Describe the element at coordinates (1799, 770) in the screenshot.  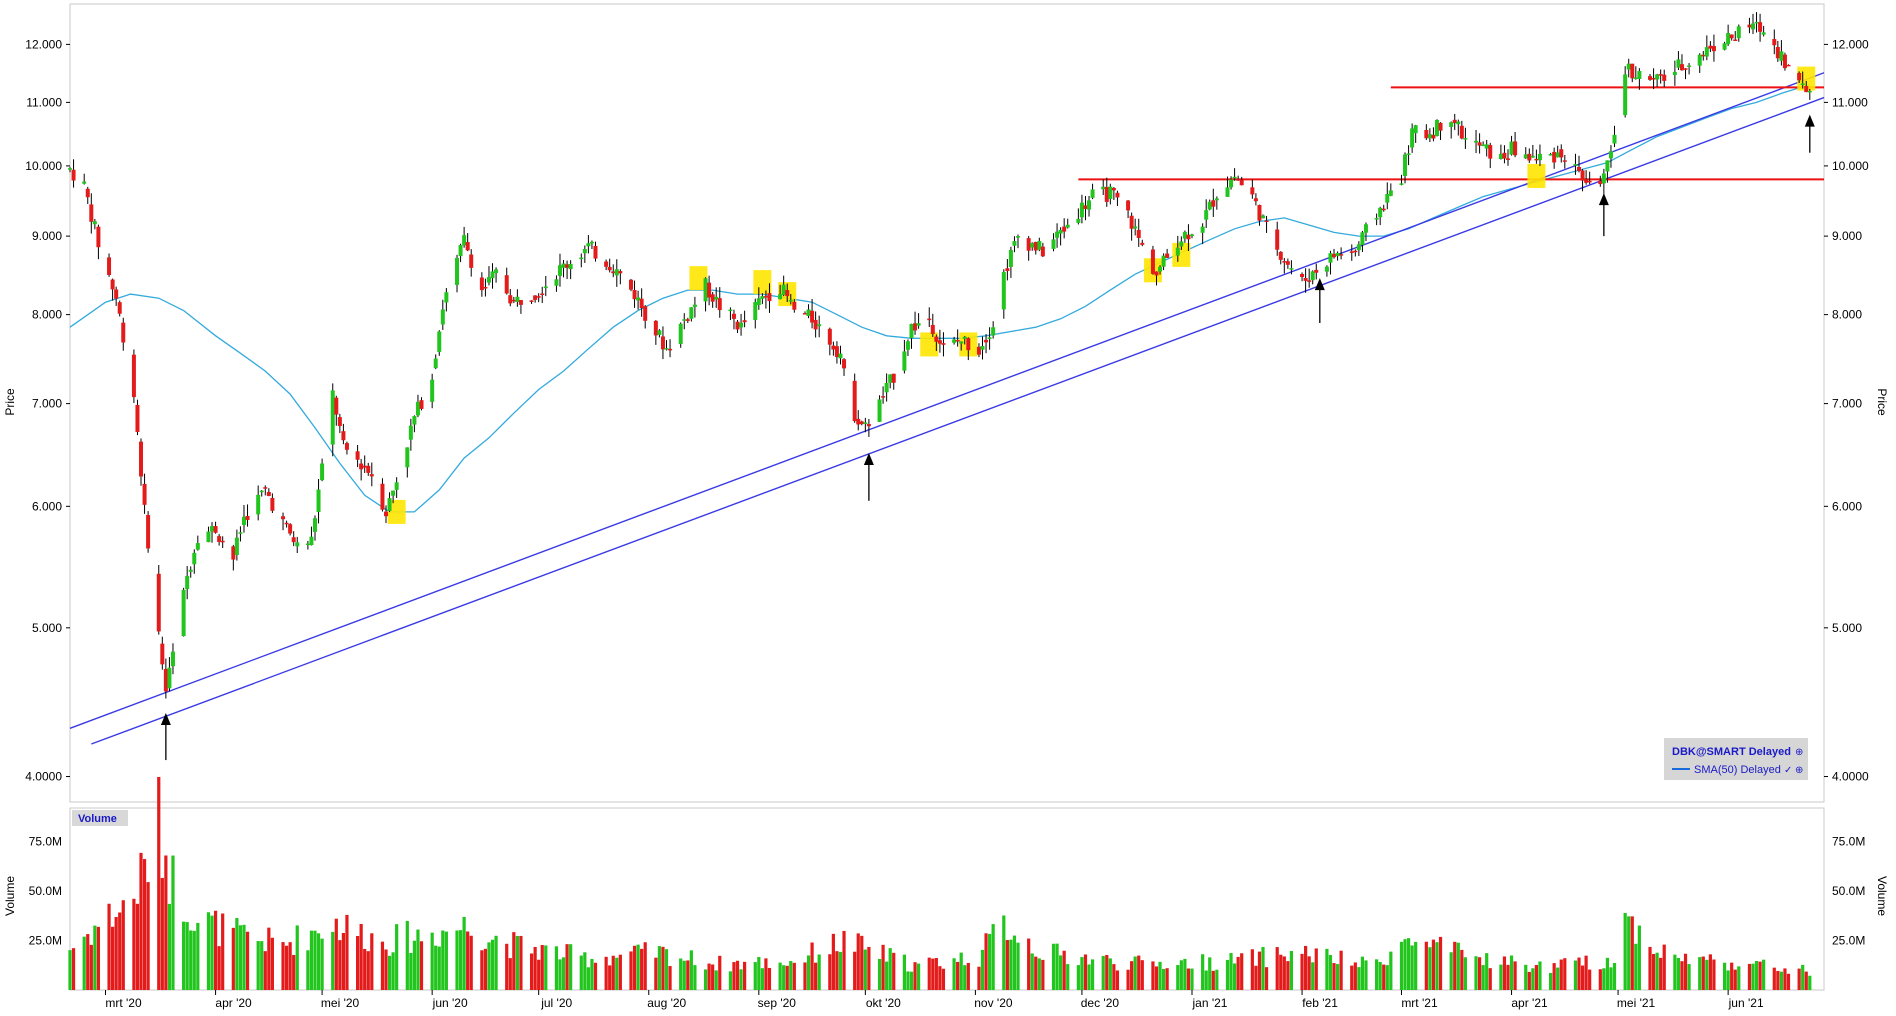
I see `legend-sma-mark: ⊕` at that location.